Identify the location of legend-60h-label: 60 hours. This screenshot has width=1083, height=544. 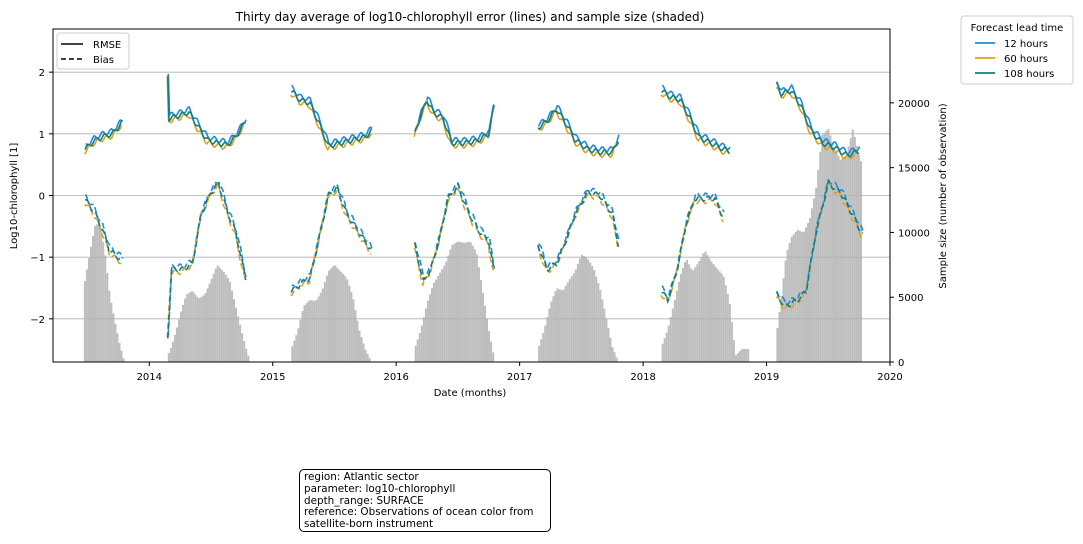
(1026, 59).